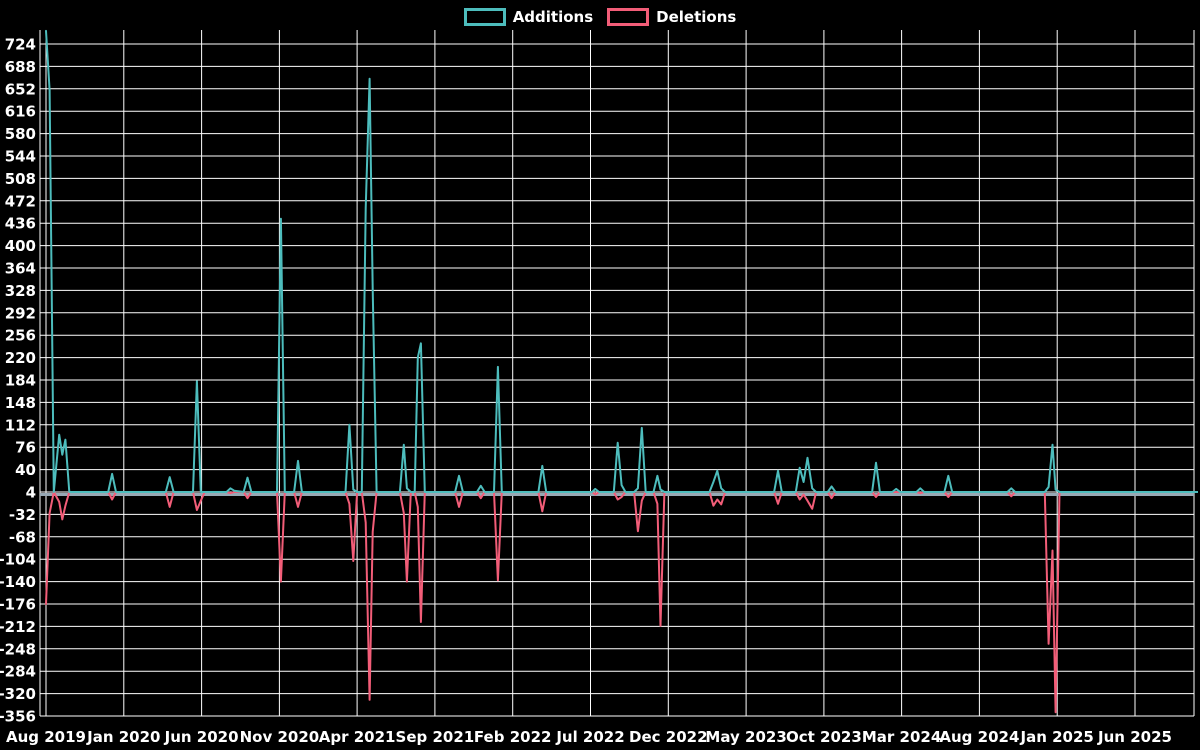 The height and width of the screenshot is (750, 1200). What do you see at coordinates (600, 17) in the screenshot?
I see `chart-legend: Additions Deletions` at bounding box center [600, 17].